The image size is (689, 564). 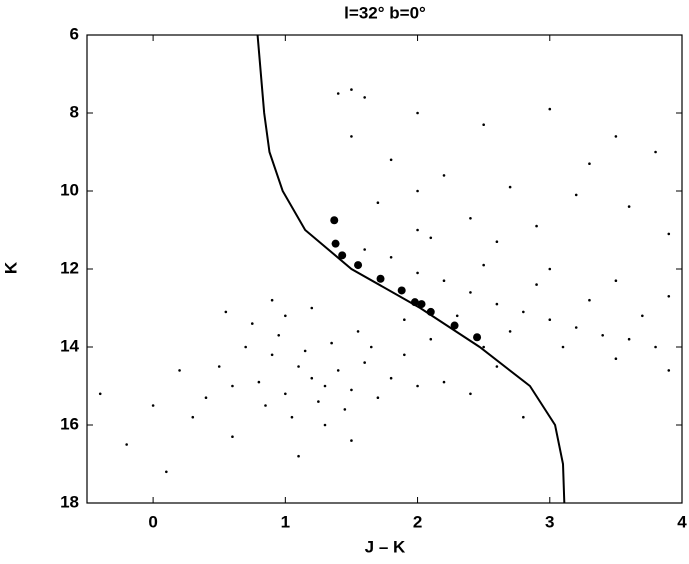 I want to click on chart-title: l=32° b=0°, so click(x=385, y=12).